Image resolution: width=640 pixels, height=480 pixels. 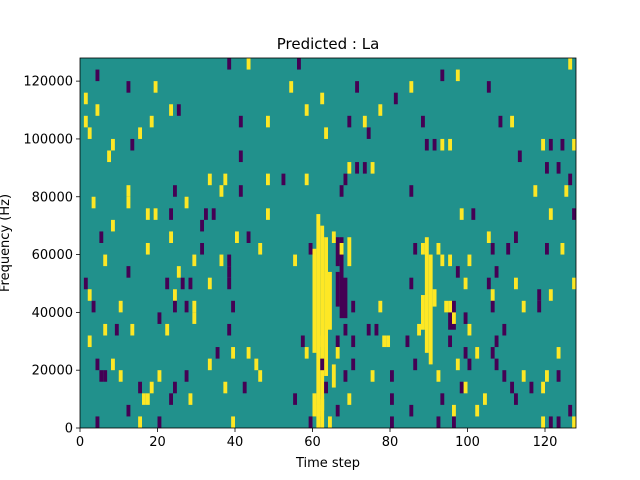 What do you see at coordinates (80, 442) in the screenshot?
I see `x-tick-label: 0` at bounding box center [80, 442].